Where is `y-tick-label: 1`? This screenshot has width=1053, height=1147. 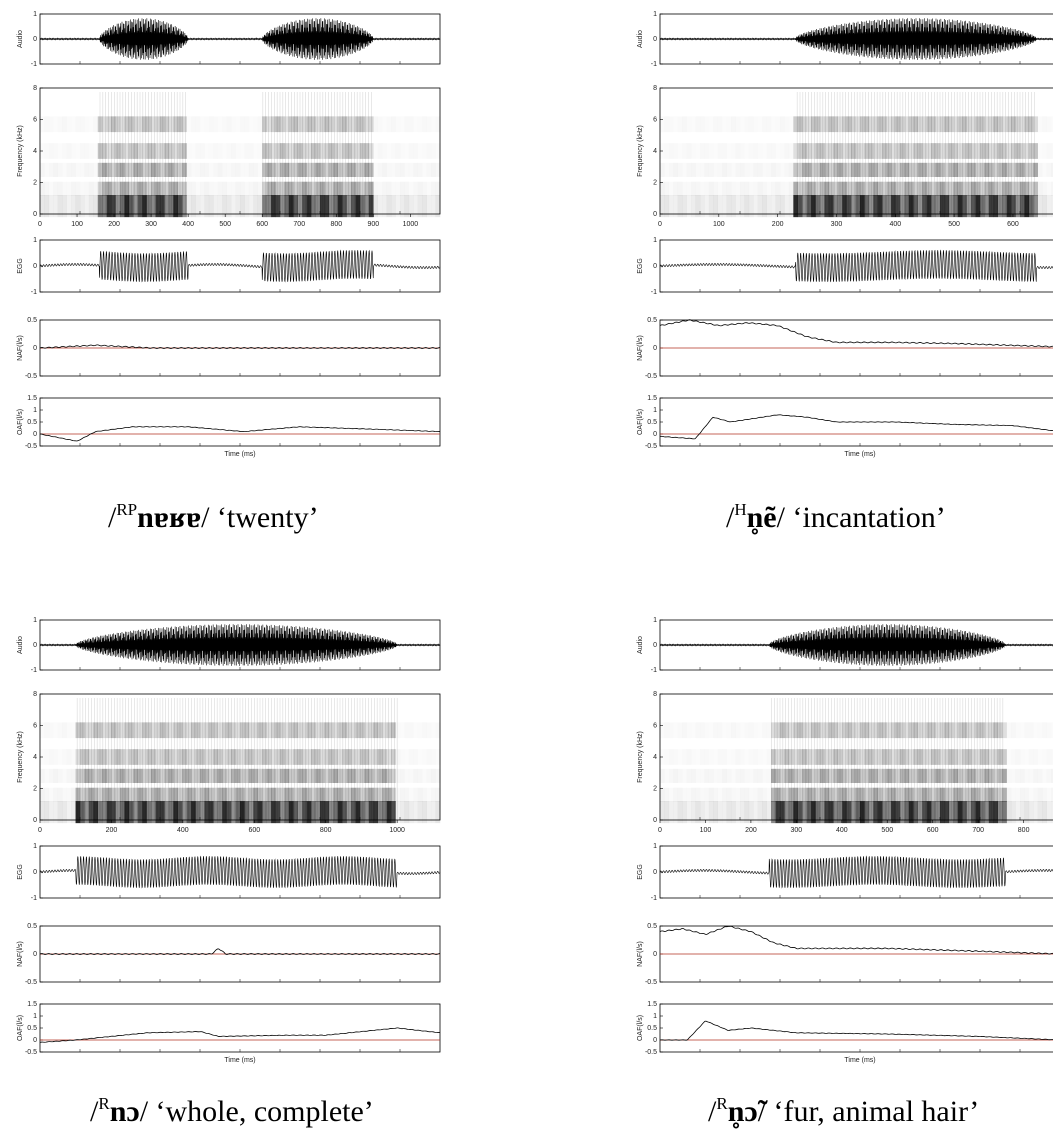
y-tick-label: 1 is located at coordinates (35, 620).